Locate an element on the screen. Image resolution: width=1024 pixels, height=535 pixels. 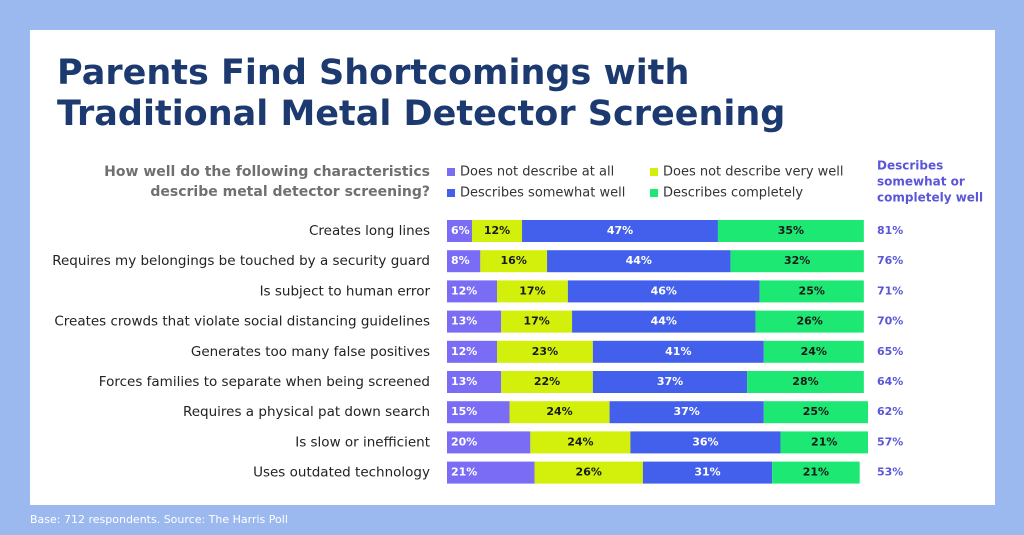
category-label: Creates long lines is located at coordinates (369, 231).